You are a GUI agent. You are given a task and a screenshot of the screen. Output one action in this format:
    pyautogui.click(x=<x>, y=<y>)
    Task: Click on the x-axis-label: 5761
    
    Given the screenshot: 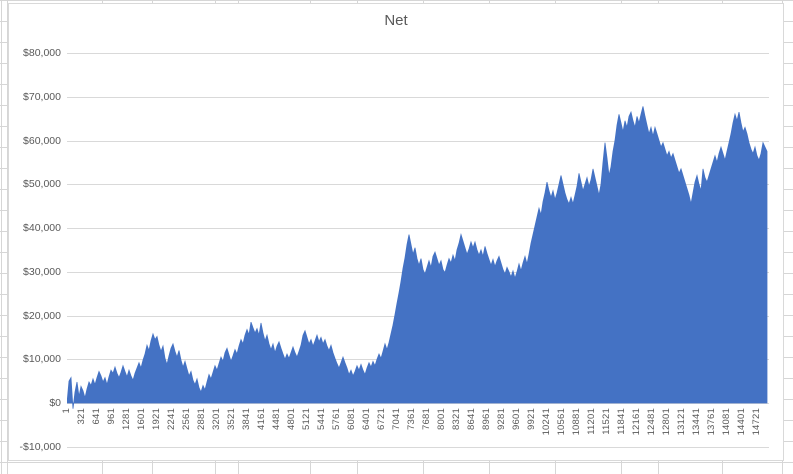 What is the action you would take?
    pyautogui.click(x=336, y=419)
    